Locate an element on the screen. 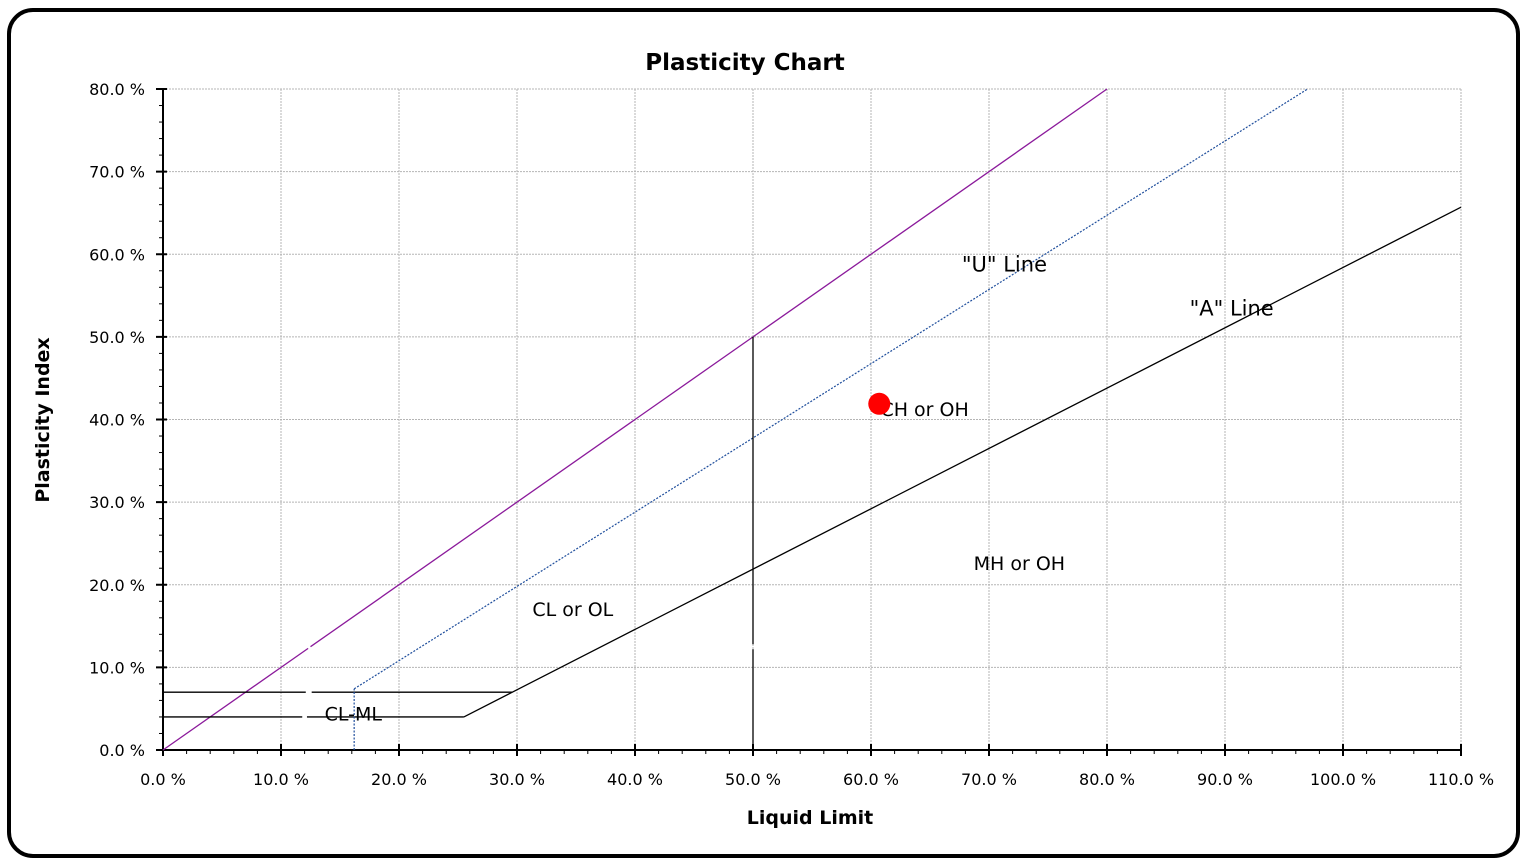  x-tick-label: 110.0 % is located at coordinates (1461, 779).